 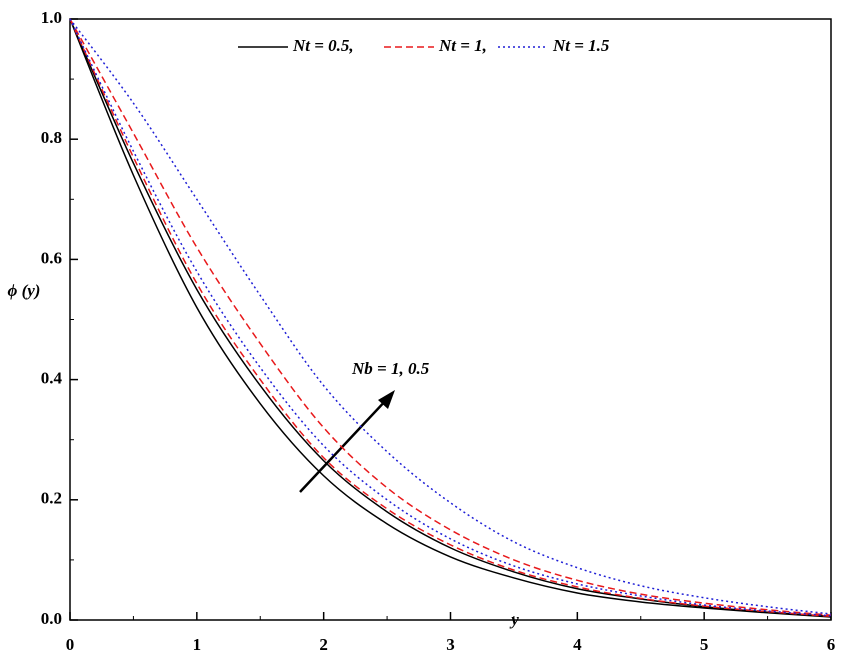 I want to click on x-tick-label: 1, so click(x=197, y=644).